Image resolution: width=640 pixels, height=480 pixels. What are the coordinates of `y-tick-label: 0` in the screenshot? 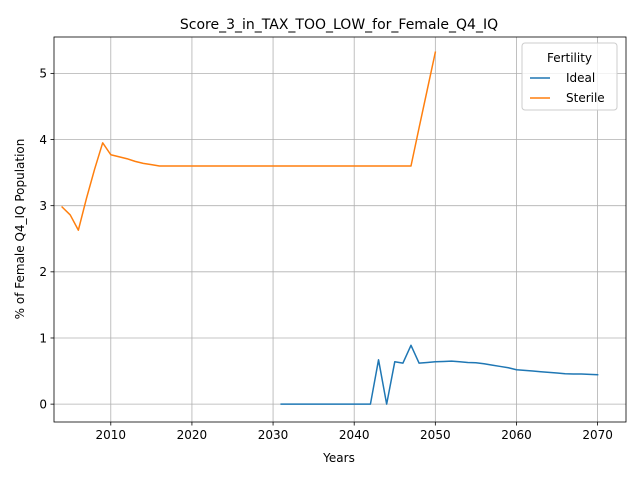 It's located at (43, 404).